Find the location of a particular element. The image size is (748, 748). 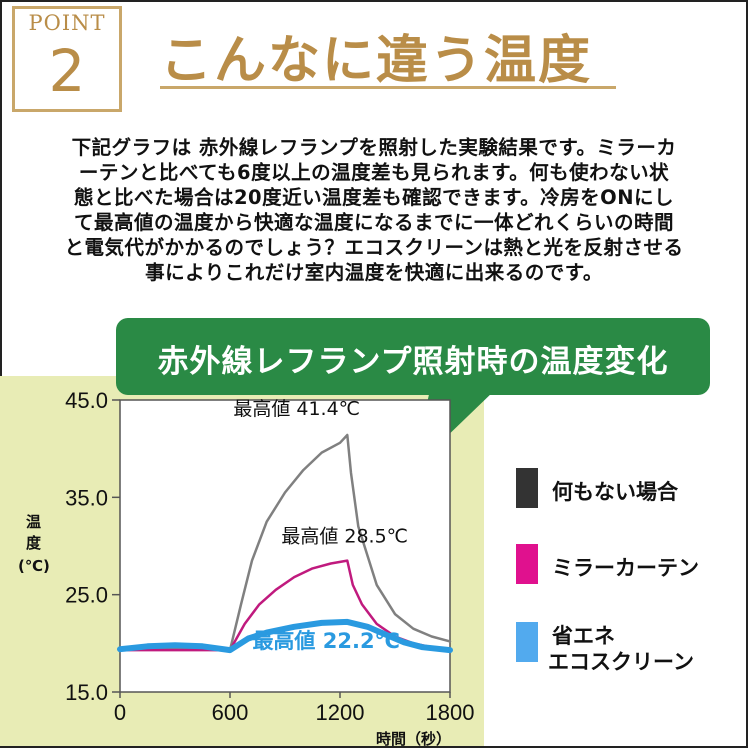

intro-line: と電気代がかかるのでしょう？エコスクリーンは熱と光を反射させる is located at coordinates (374, 247).